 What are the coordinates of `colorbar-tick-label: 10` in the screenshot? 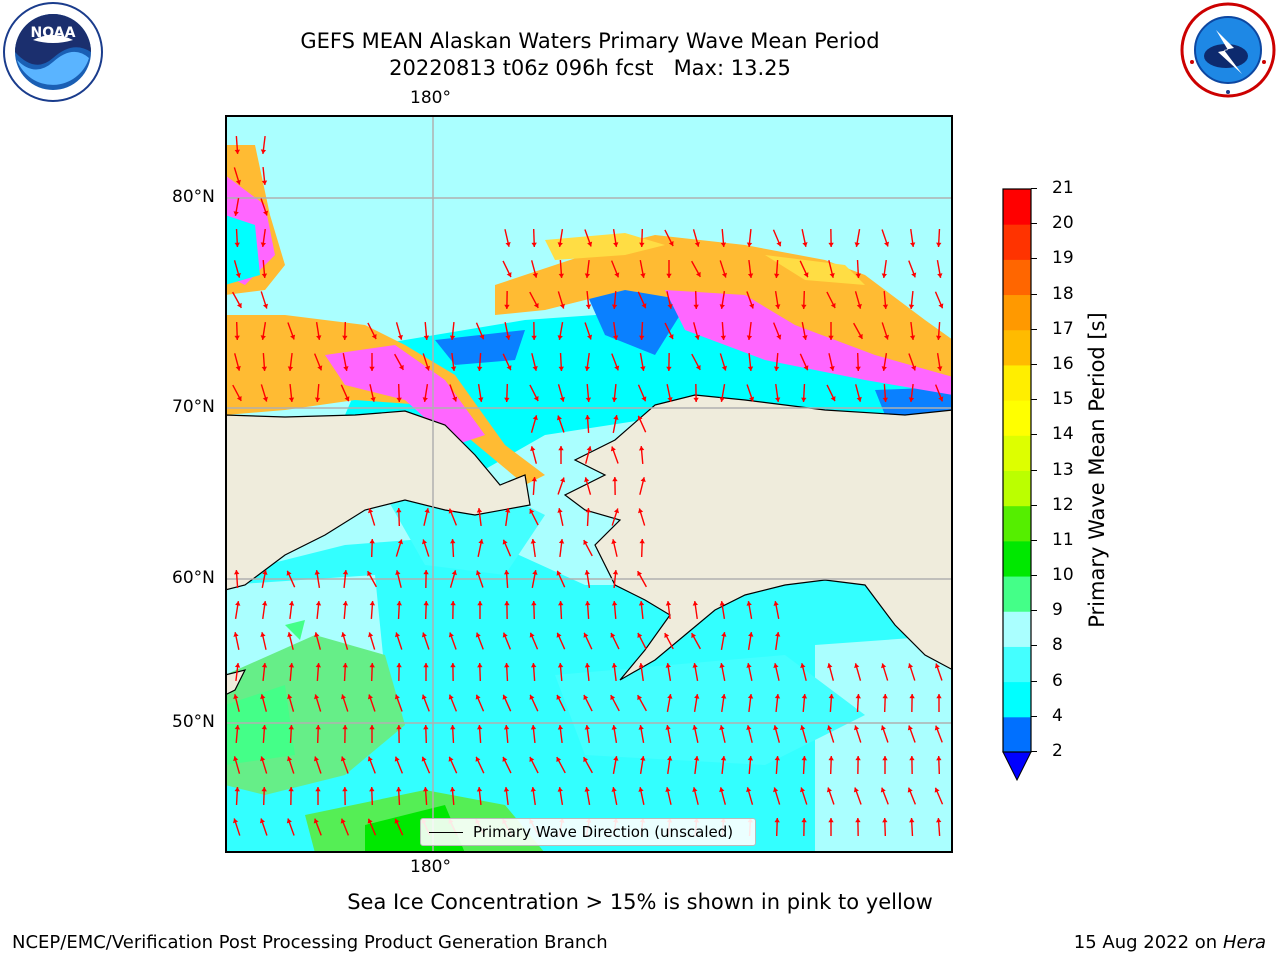 It's located at (1063, 575).